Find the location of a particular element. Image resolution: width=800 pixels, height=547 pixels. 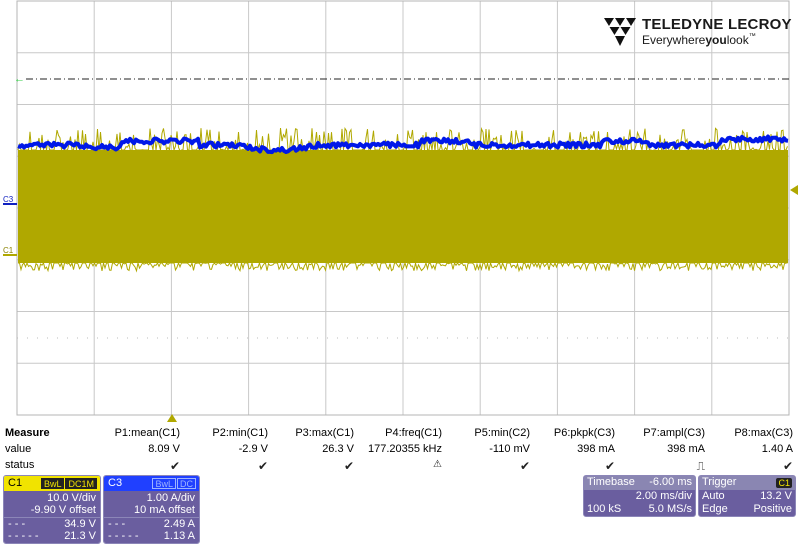

c3-cursor2-value: 1.13 A is located at coordinates (179, 536).